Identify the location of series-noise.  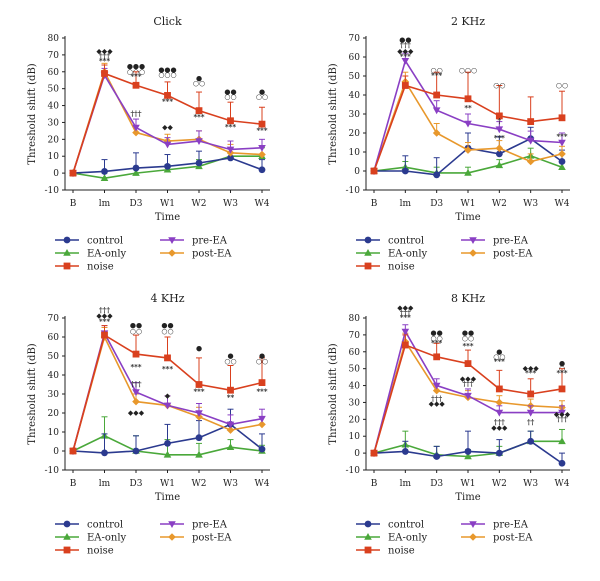
(468, 395).